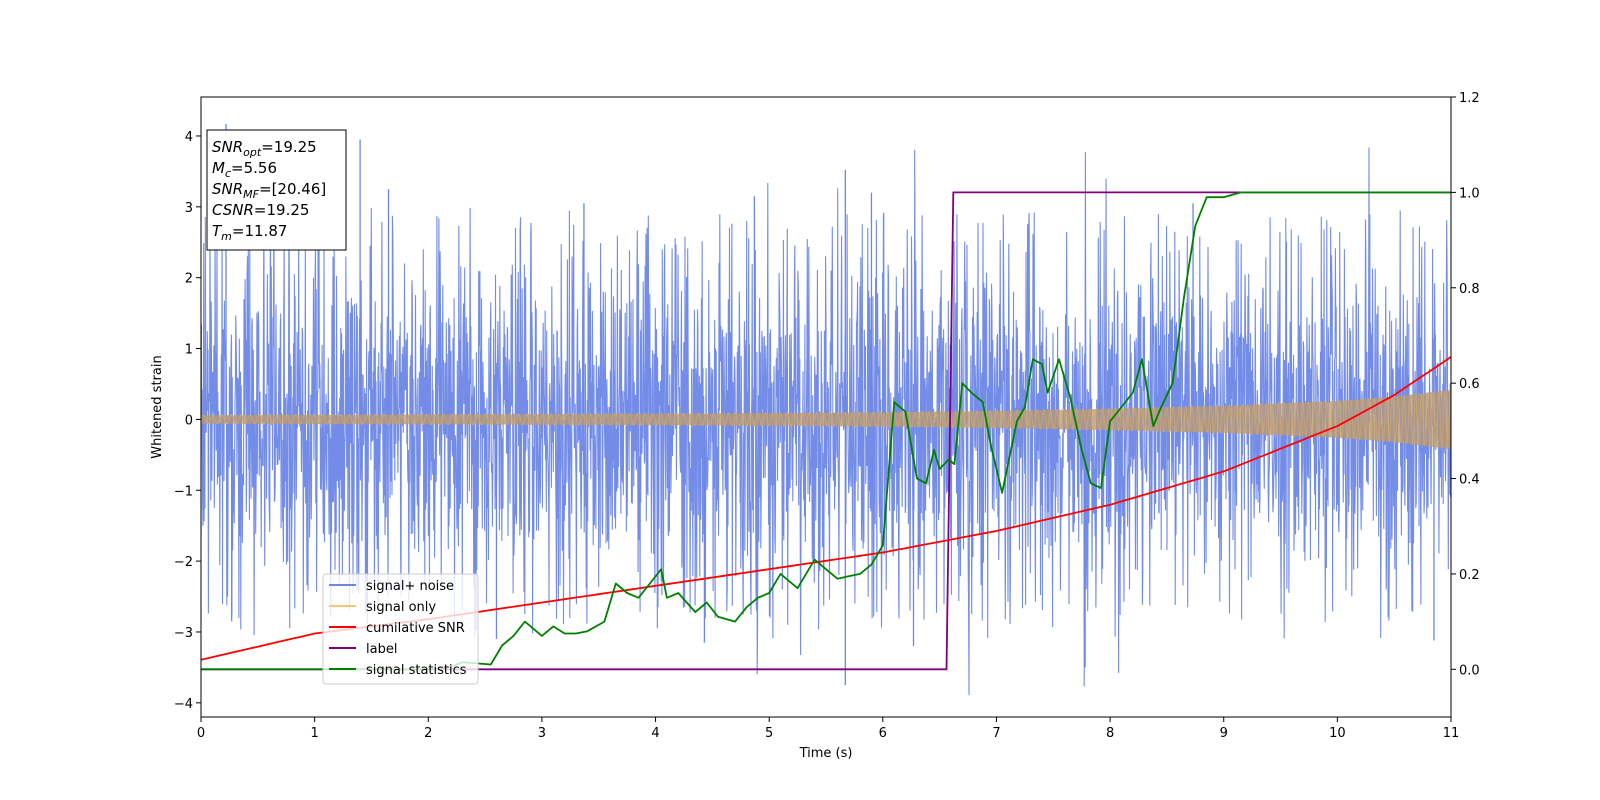 Image resolution: width=1600 pixels, height=800 pixels. Describe the element at coordinates (1469, 289) in the screenshot. I see `y2-tick-label: 0.8` at that location.